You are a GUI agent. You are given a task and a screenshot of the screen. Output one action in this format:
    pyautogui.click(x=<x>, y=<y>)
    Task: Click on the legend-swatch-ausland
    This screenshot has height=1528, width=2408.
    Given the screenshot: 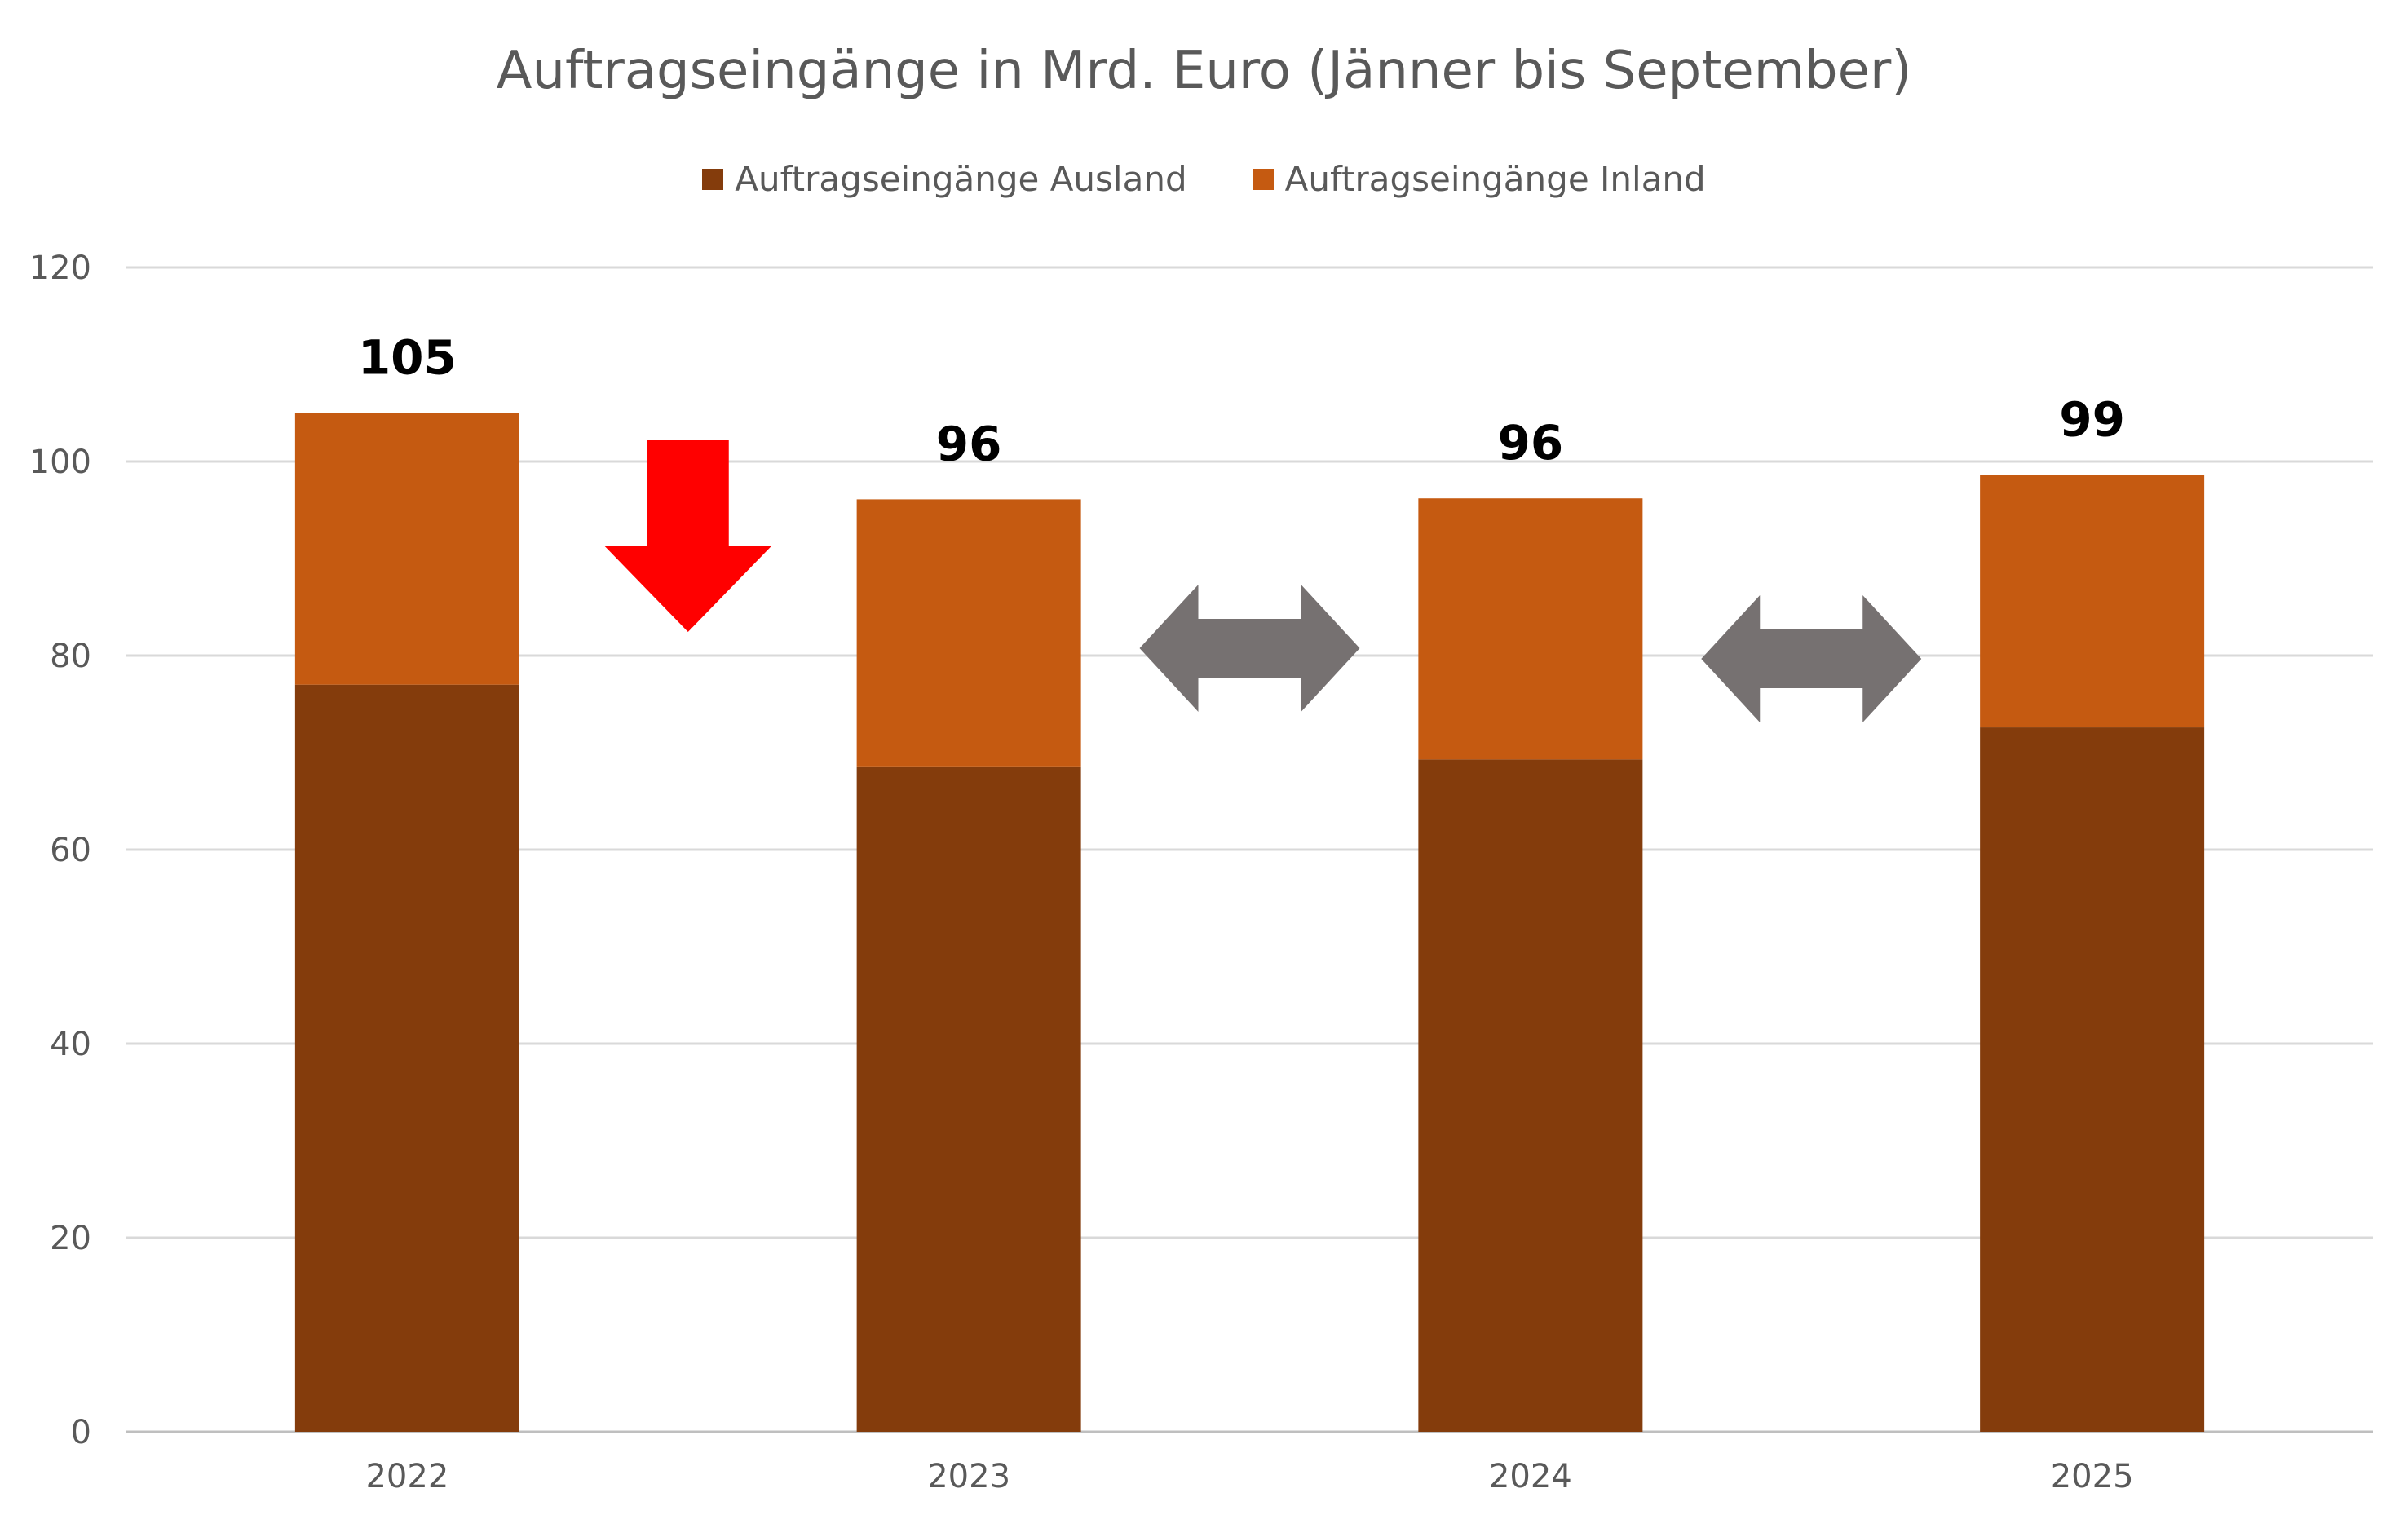 What is the action you would take?
    pyautogui.click(x=713, y=179)
    